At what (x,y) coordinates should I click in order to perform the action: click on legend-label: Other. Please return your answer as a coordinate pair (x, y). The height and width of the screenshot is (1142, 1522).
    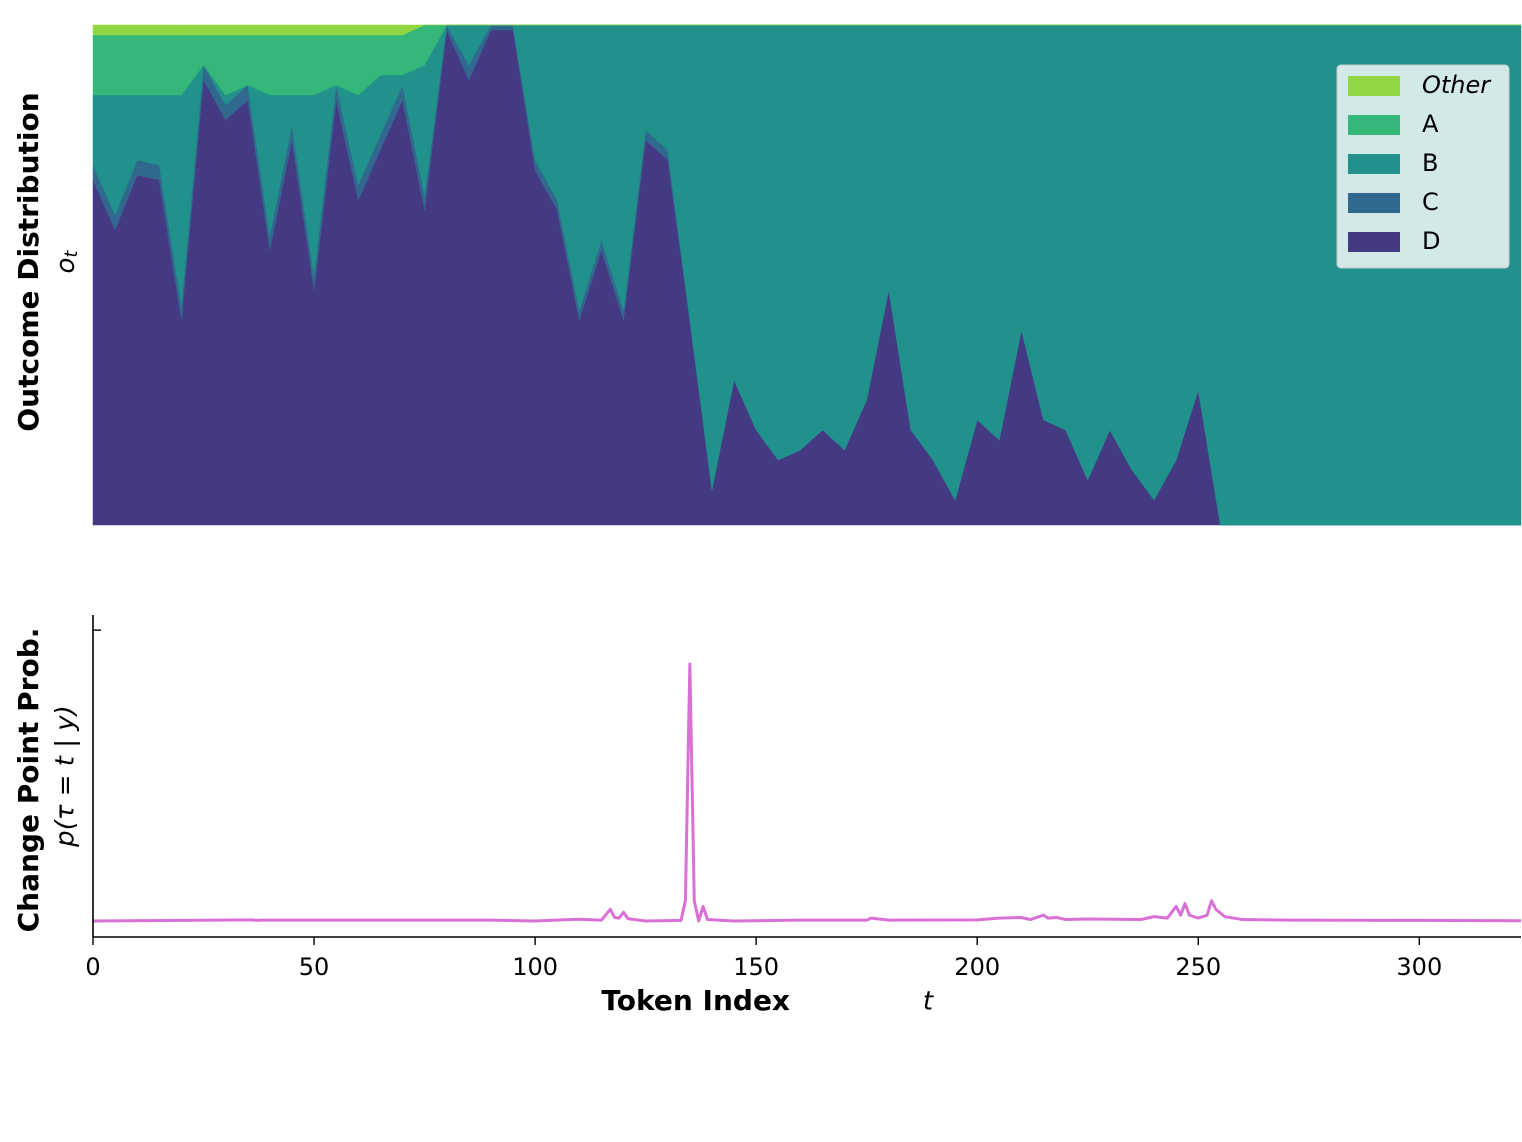
    Looking at the image, I should click on (1457, 85).